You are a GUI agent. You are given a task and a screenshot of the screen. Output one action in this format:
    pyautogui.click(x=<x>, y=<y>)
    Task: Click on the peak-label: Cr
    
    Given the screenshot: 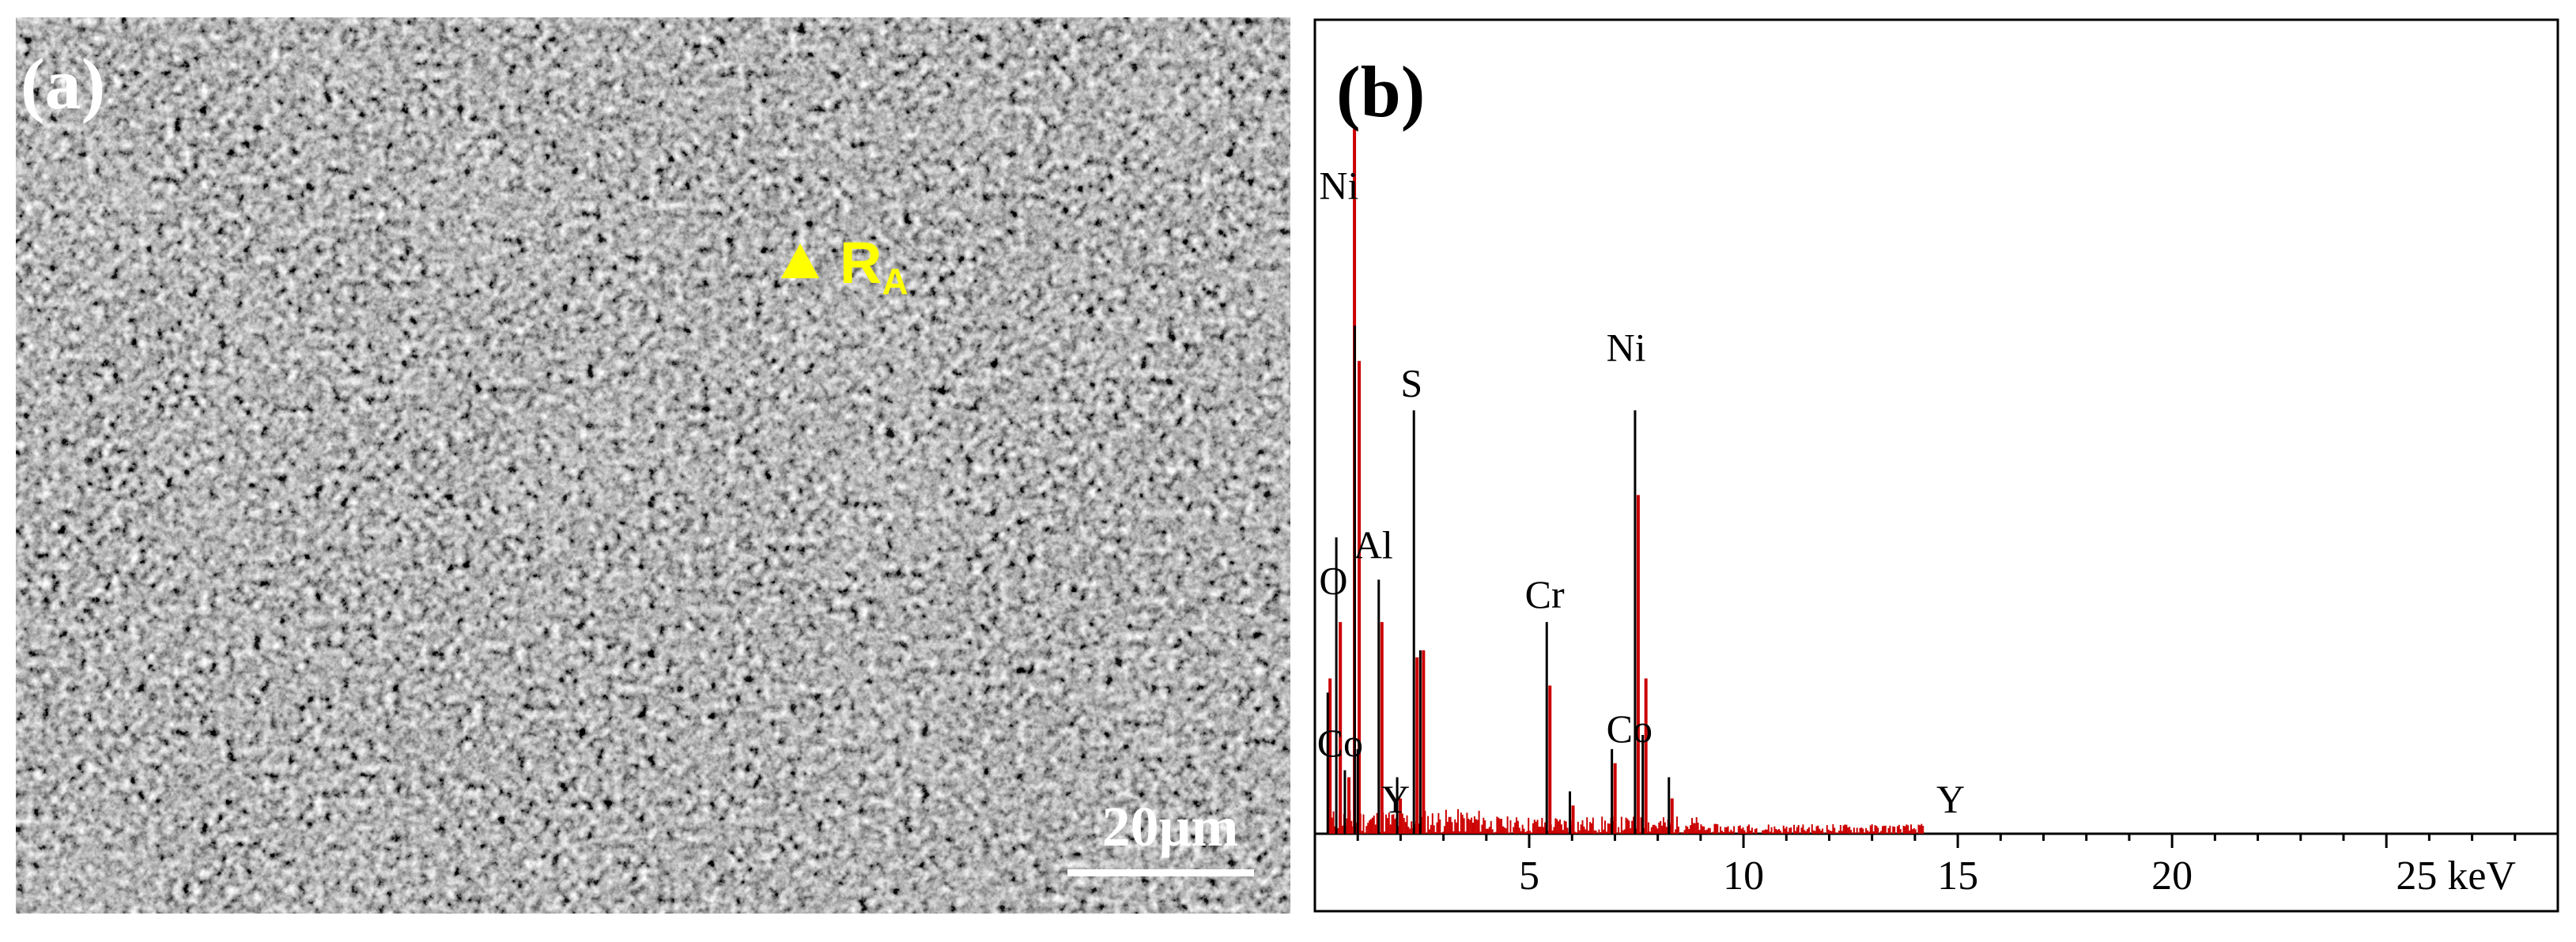 What is the action you would take?
    pyautogui.click(x=1545, y=594)
    